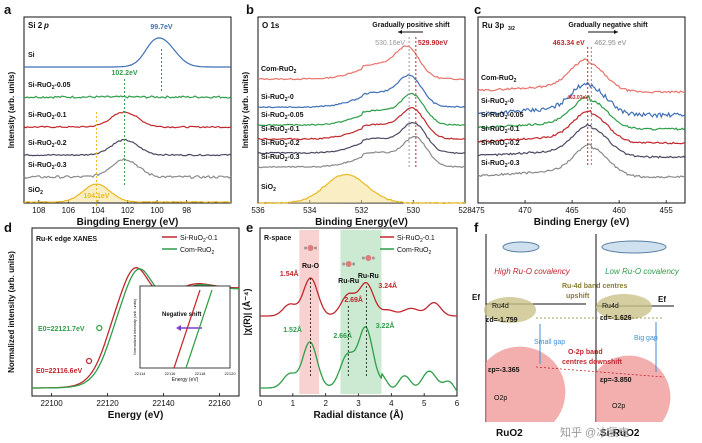  What do you see at coordinates (619, 210) in the screenshot?
I see `panel-c-x-tick-label: 460` at bounding box center [619, 210].